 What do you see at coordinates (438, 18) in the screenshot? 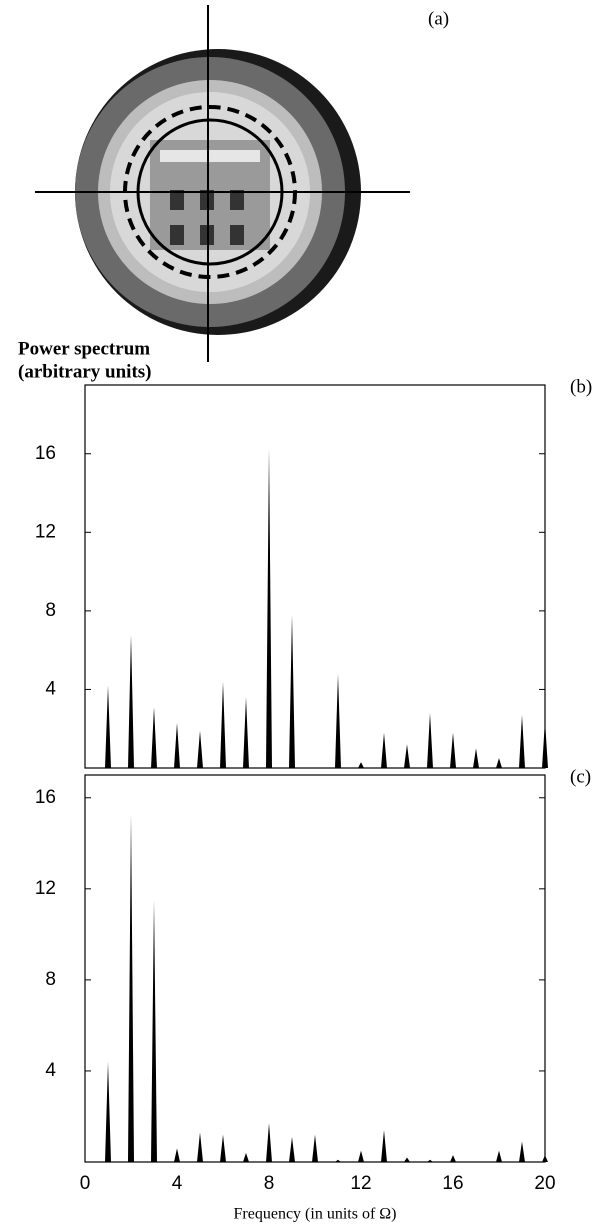
I see `panel-label: (a)` at bounding box center [438, 18].